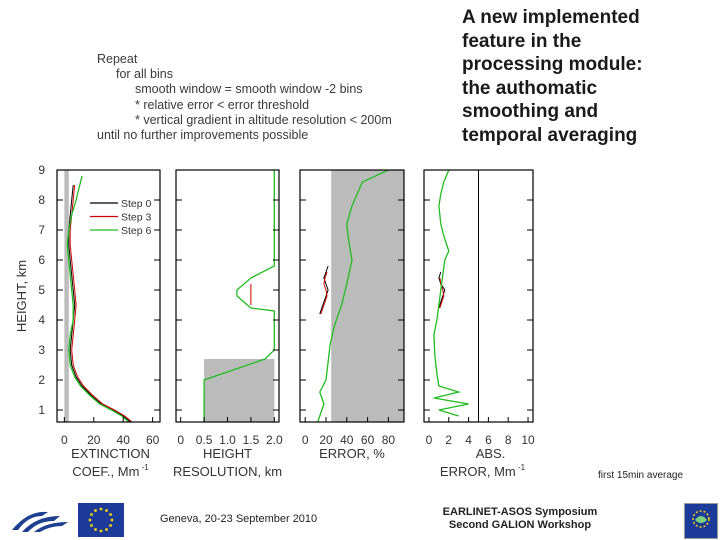  What do you see at coordinates (448, 440) in the screenshot?
I see `x-tick-label: 2` at bounding box center [448, 440].